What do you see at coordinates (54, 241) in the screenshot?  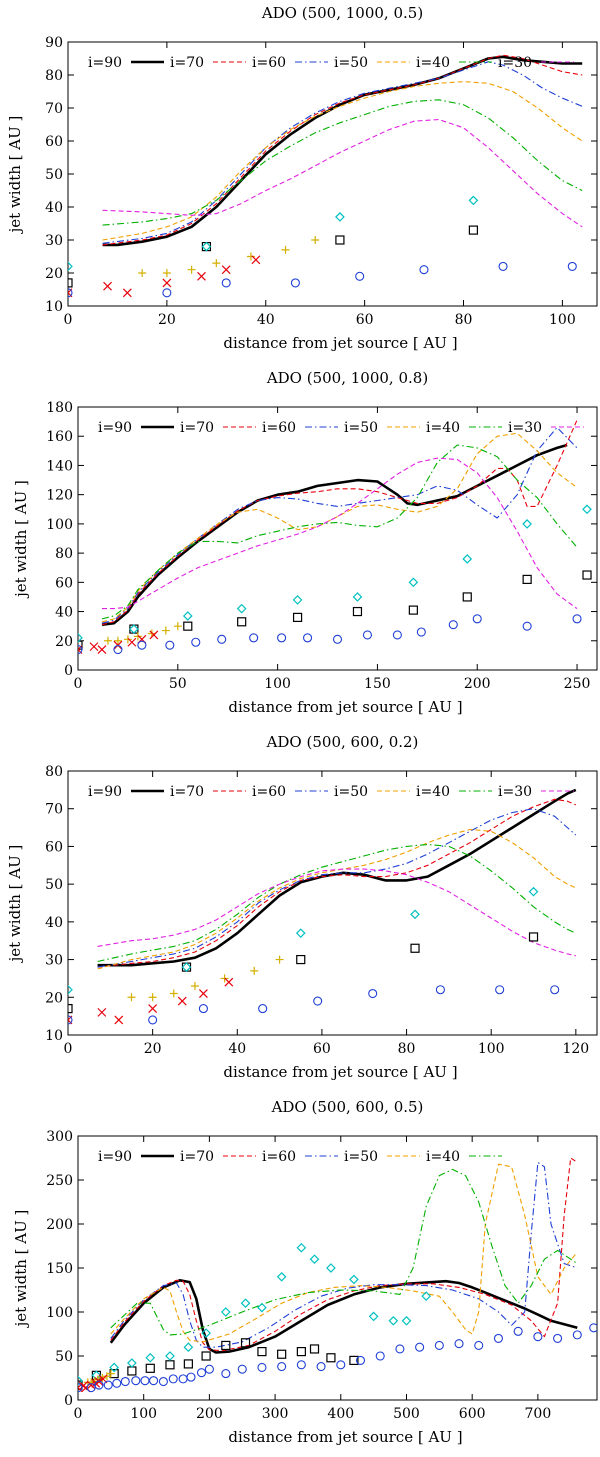 I see `y-tick-label: 30` at bounding box center [54, 241].